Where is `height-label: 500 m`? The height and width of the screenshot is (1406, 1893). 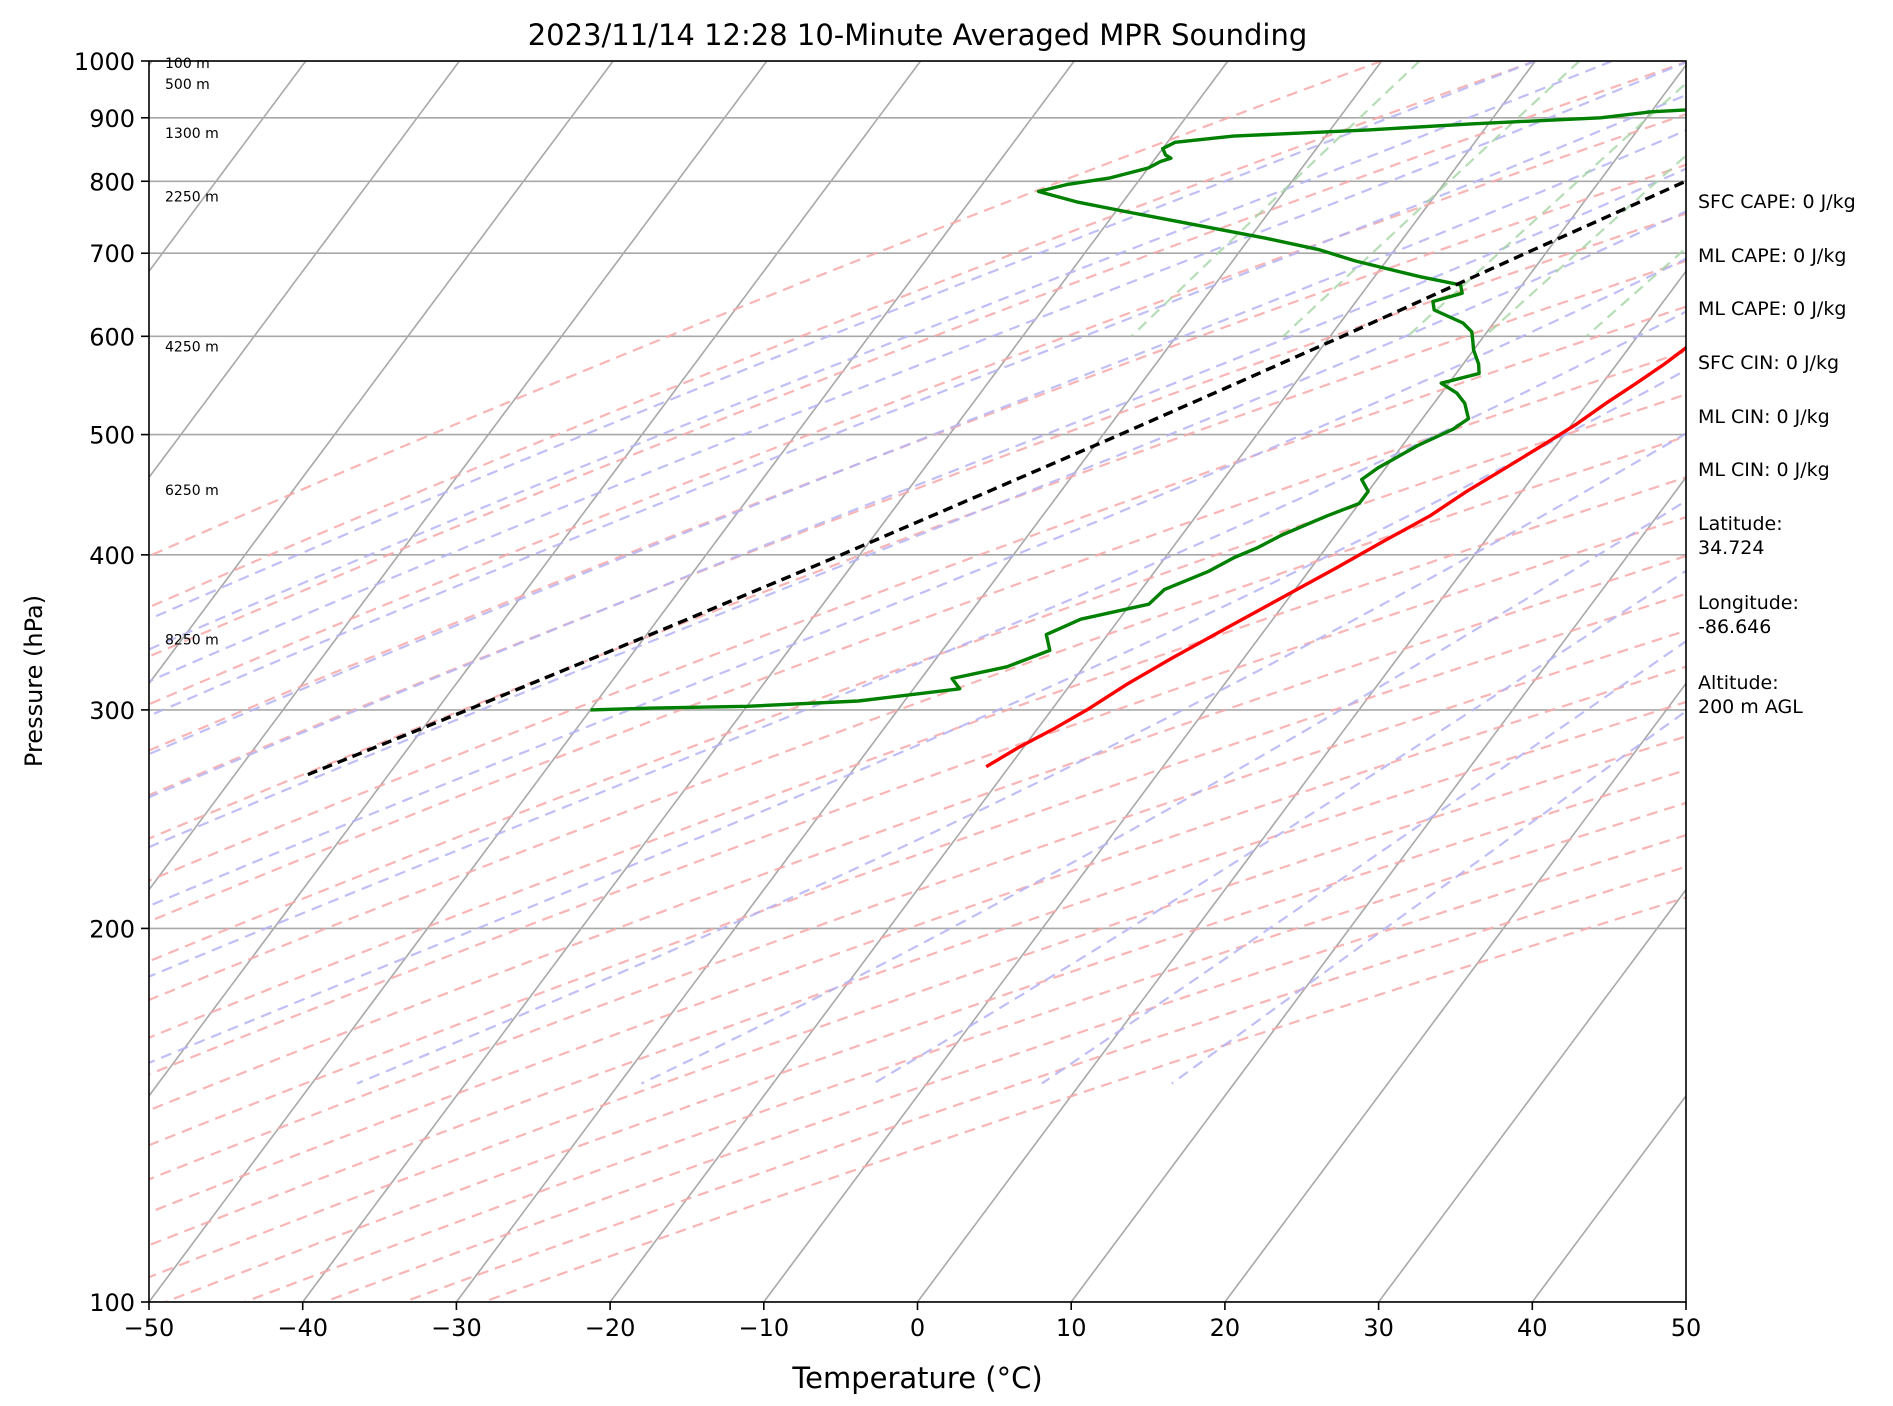 height-label: 500 m is located at coordinates (187, 85).